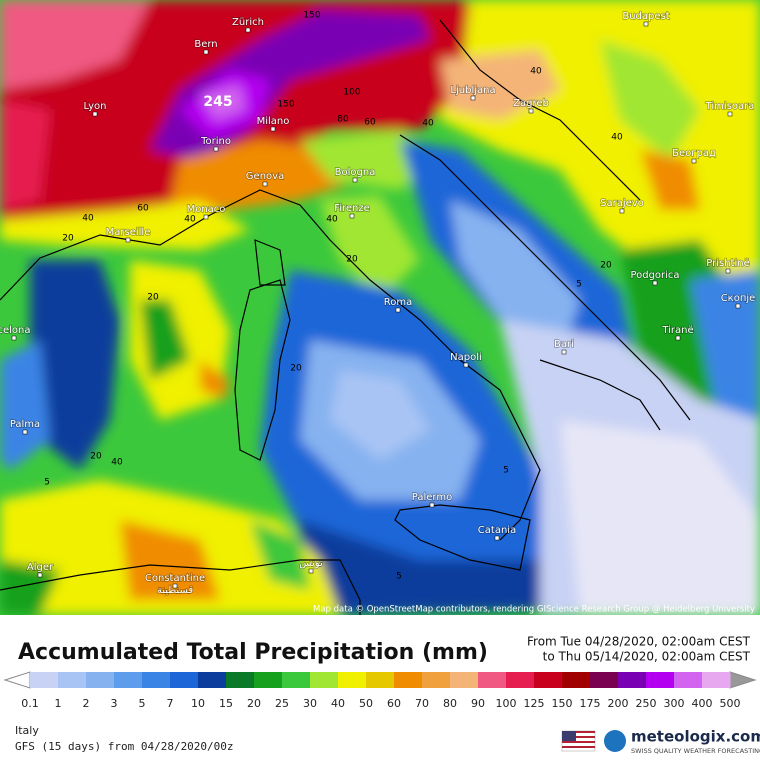  Describe the element at coordinates (695, 737) in the screenshot. I see `brand: meteologix.com` at that location.